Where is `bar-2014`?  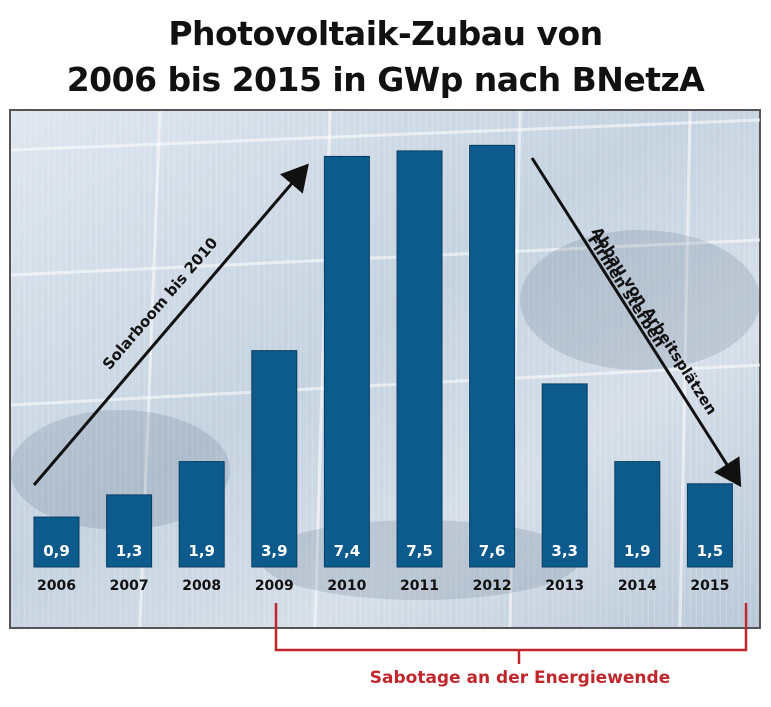 bar-2014 is located at coordinates (637, 514).